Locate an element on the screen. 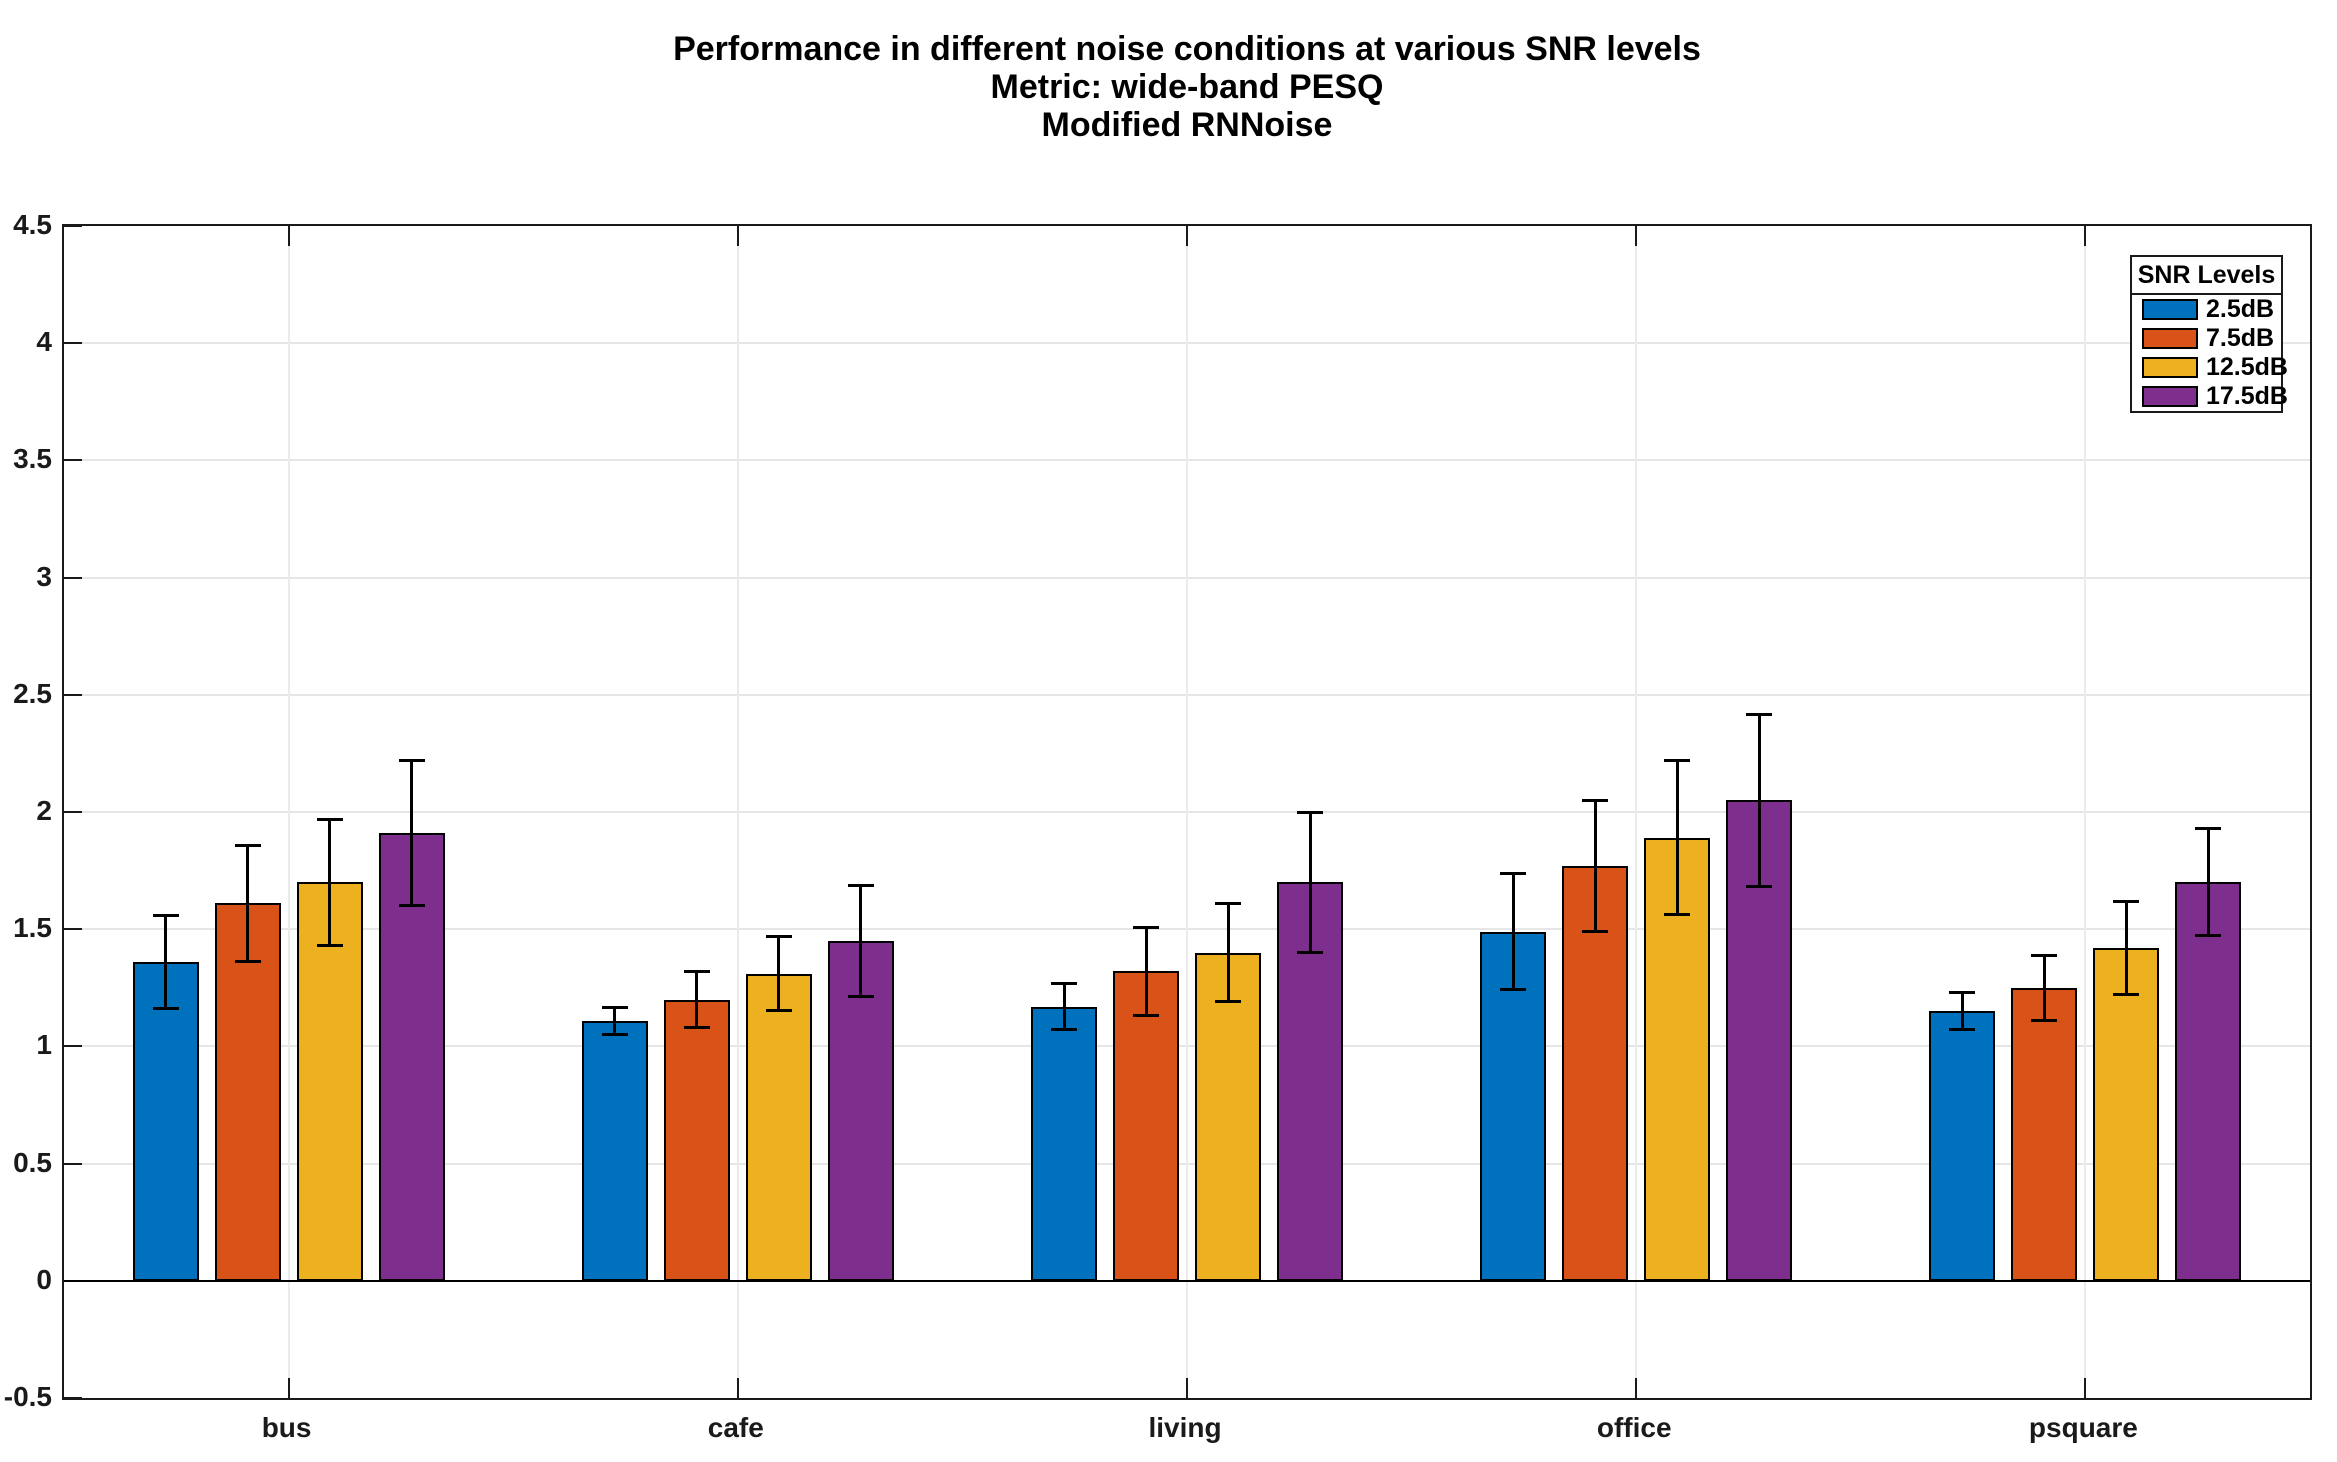 The image size is (2337, 1462). error-bar-bus-7.5dB is located at coordinates (248, 903).